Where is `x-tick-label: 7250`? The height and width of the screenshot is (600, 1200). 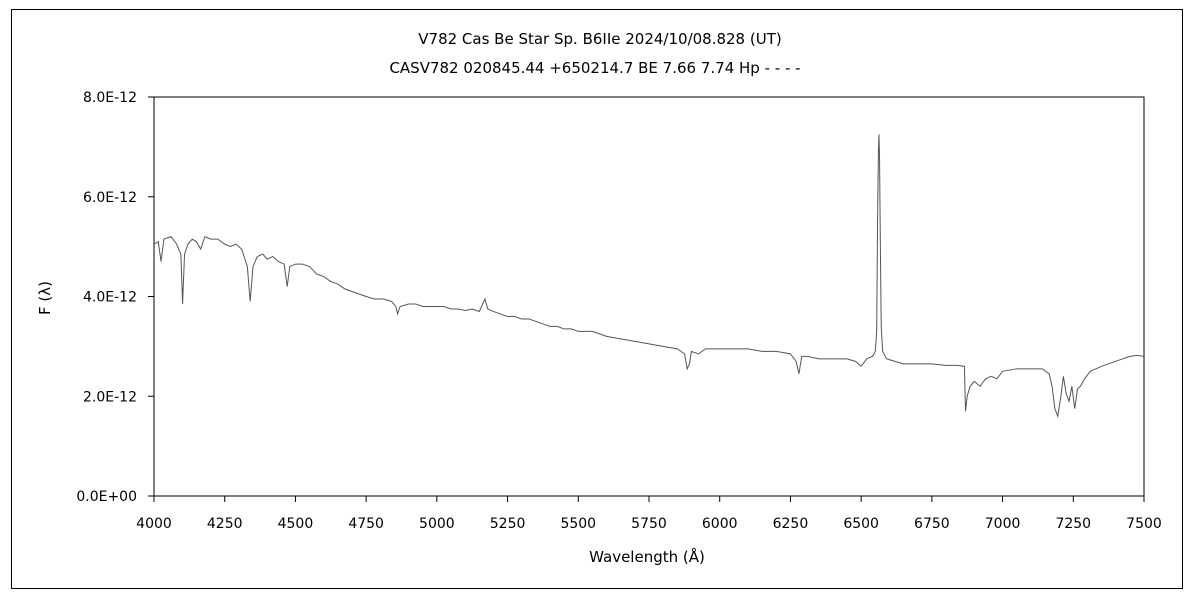 x-tick-label: 7250 is located at coordinates (1073, 524).